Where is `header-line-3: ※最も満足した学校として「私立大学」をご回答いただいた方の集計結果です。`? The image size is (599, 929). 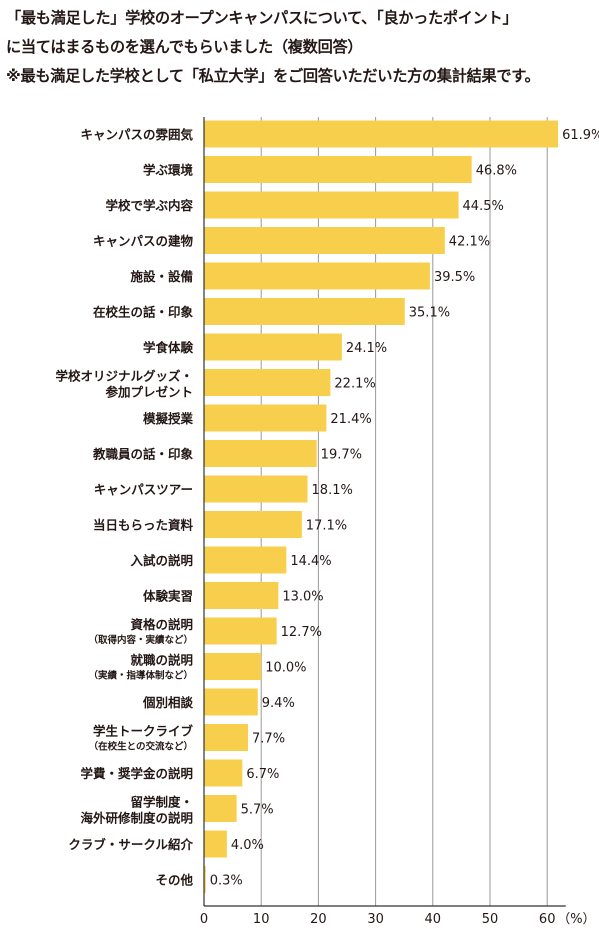
header-line-3: ※最も満足した学校として「私立大学」をご回答いただいた方の集計結果です。 is located at coordinates (273, 76).